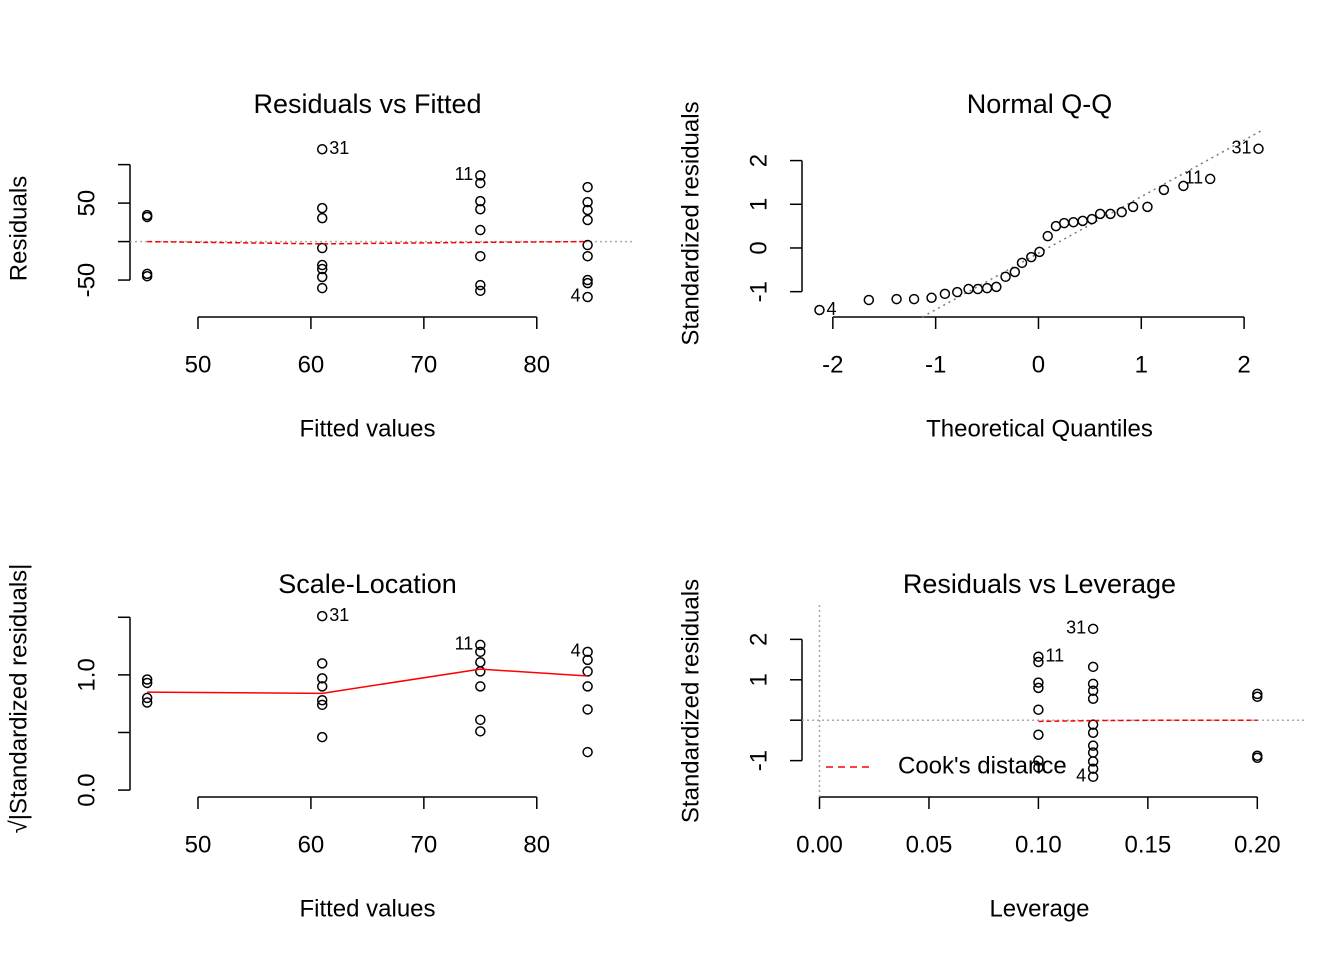 The width and height of the screenshot is (1344, 965). Describe the element at coordinates (367, 428) in the screenshot. I see `x-axis-label: Fitted values` at that location.